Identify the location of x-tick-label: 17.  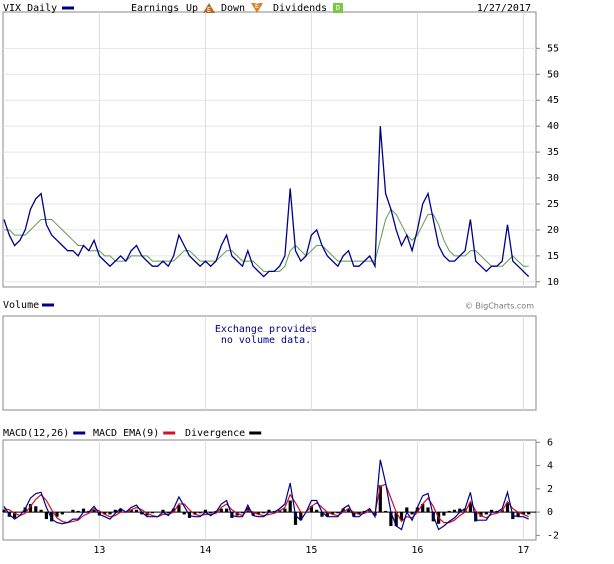
(523, 550).